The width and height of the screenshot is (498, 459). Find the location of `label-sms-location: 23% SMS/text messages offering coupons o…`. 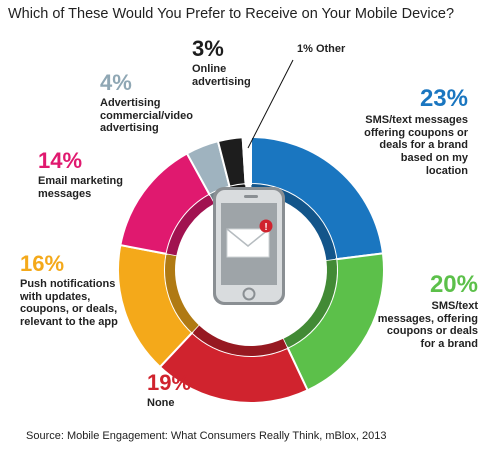

label-sms-location: 23% SMS/text messages offering coupons o… is located at coordinates (414, 132).